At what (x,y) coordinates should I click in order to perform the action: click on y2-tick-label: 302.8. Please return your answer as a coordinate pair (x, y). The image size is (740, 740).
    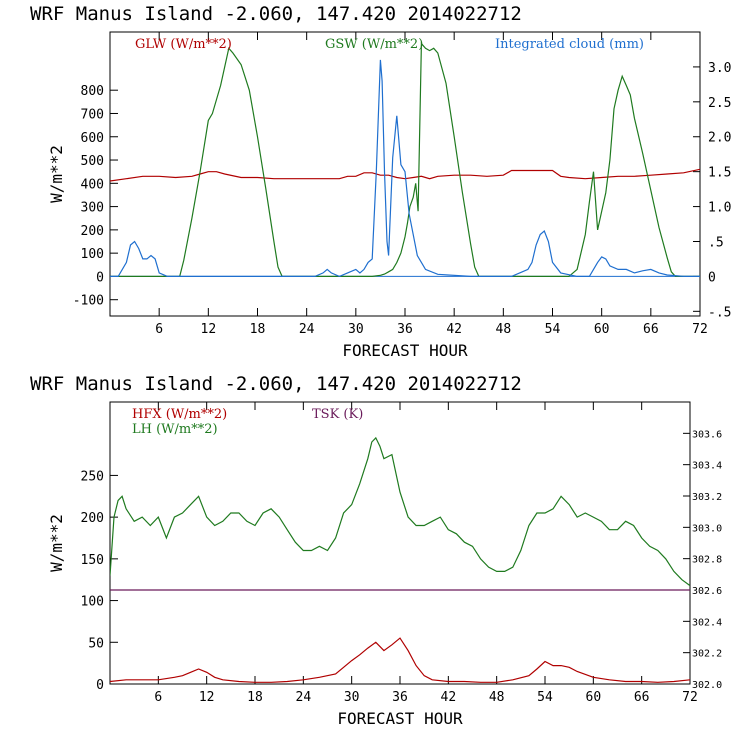
    Looking at the image, I should click on (707, 560).